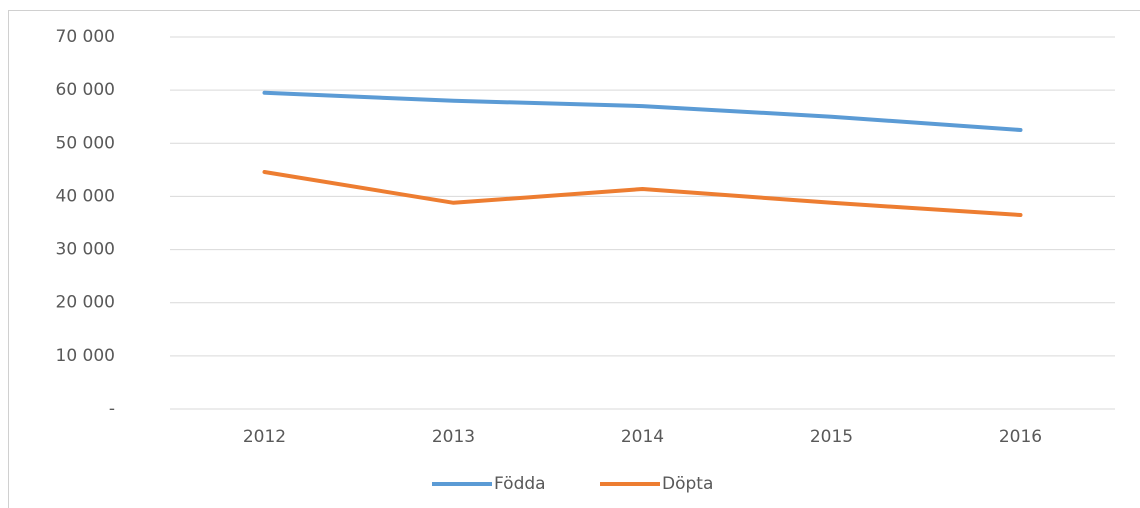  Describe the element at coordinates (264, 437) in the screenshot. I see `x-tick-label: 2012` at that location.